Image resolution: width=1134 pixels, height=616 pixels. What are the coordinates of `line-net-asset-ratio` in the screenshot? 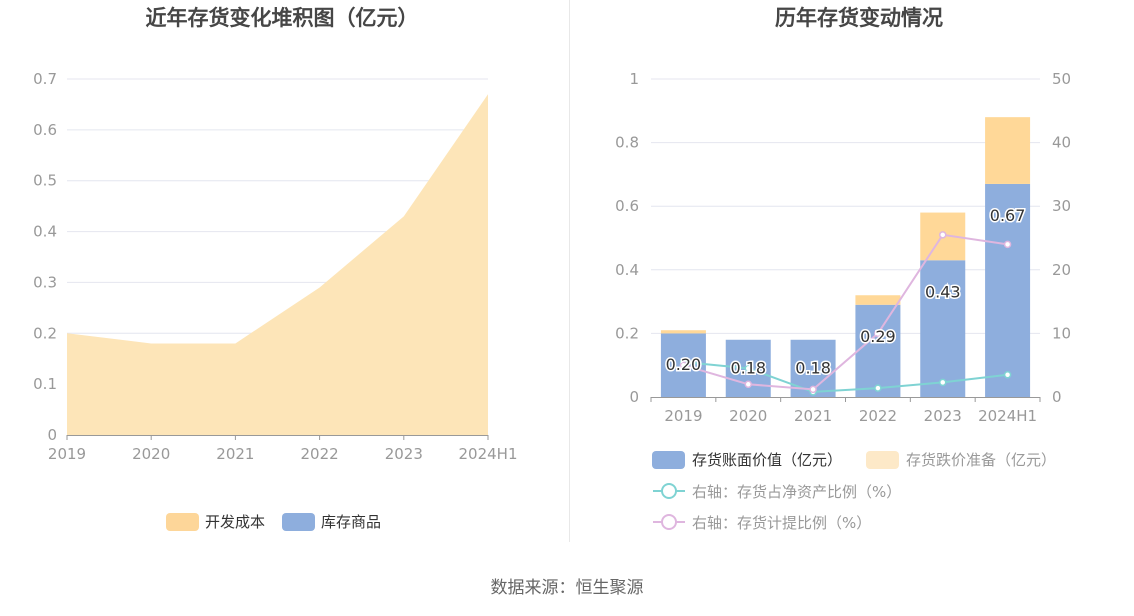 It's located at (845, 377).